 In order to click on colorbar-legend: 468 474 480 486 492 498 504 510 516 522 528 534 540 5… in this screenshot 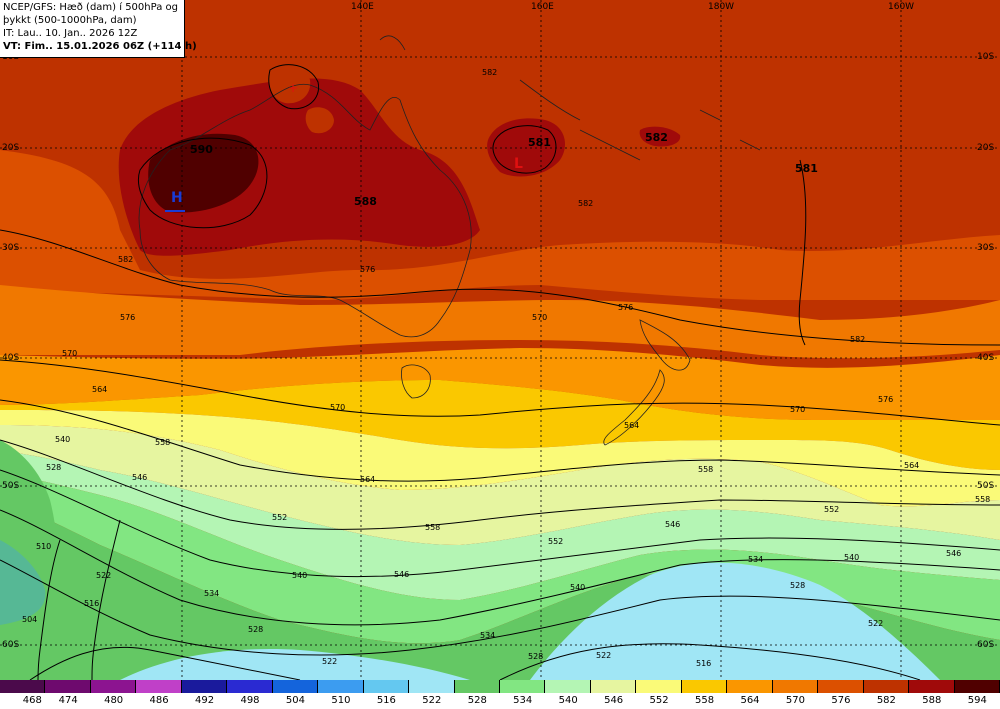, I will do `click(500, 694)`.